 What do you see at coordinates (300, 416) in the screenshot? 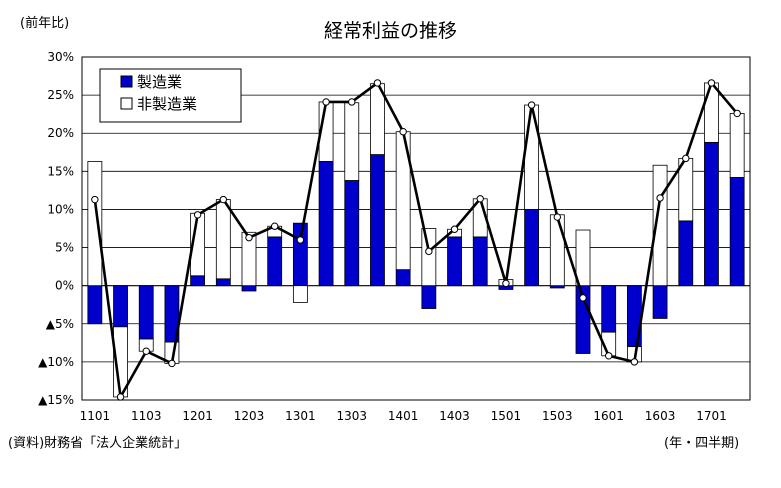
I see `x-tick-label: 1301` at bounding box center [300, 416].